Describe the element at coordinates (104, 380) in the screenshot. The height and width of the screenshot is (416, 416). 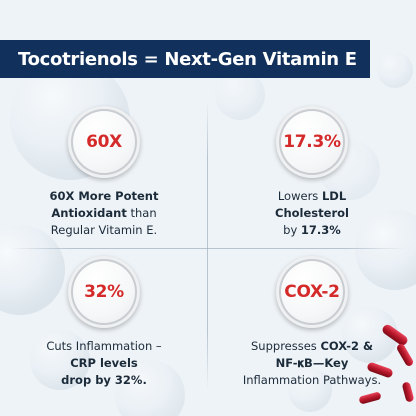
I see `desc-bold: drop by 32%.` at that location.